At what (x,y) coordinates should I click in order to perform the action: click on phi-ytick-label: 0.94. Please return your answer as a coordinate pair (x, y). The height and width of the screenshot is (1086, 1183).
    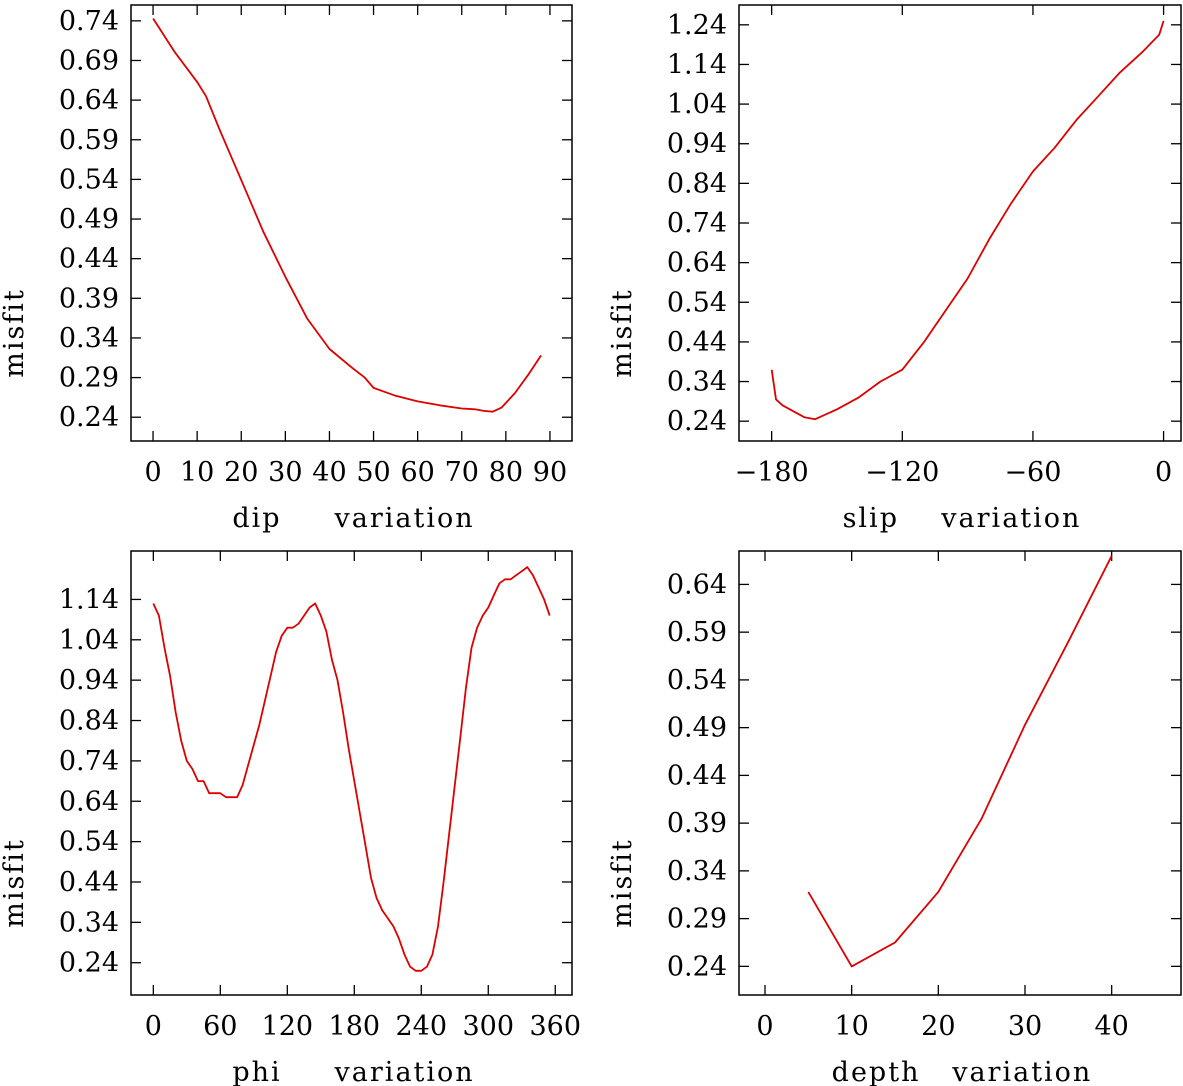
    Looking at the image, I should click on (89, 680).